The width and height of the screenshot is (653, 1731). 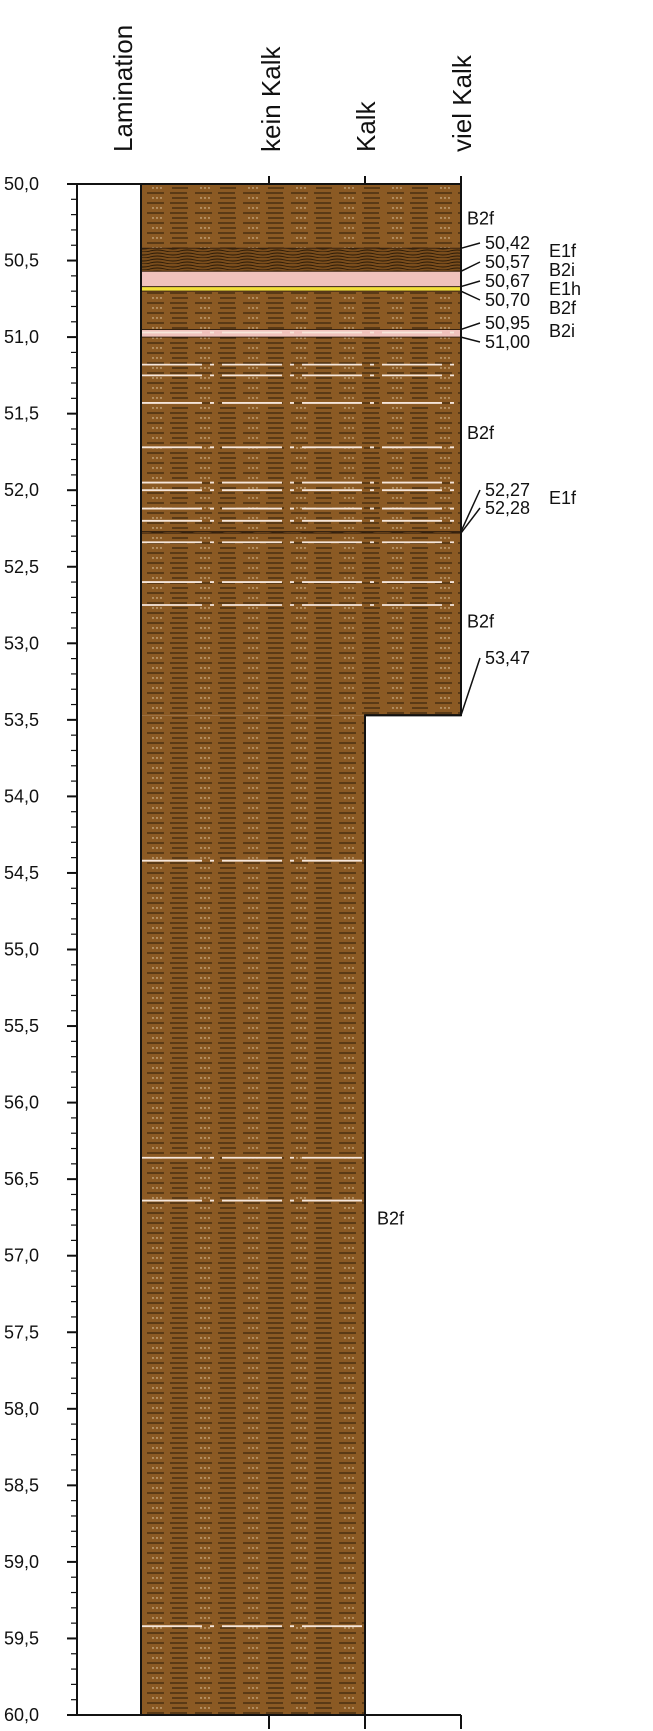 I want to click on depth-label: 55,5, so click(x=21, y=1026).